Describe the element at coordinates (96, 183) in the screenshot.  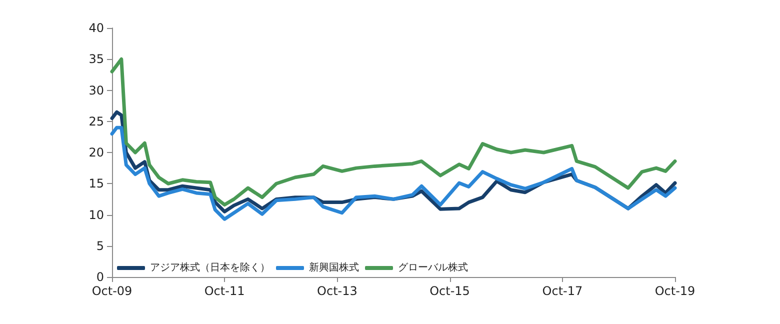
I see `y-tick-label: 15` at that location.